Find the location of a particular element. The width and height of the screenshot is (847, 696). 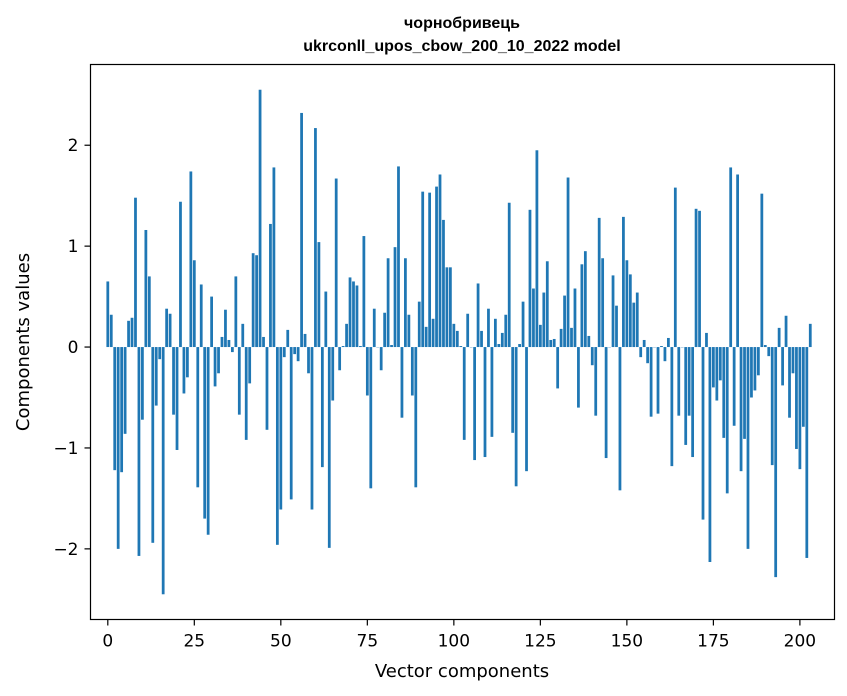

y-tick-label: 1 is located at coordinates (73, 247).